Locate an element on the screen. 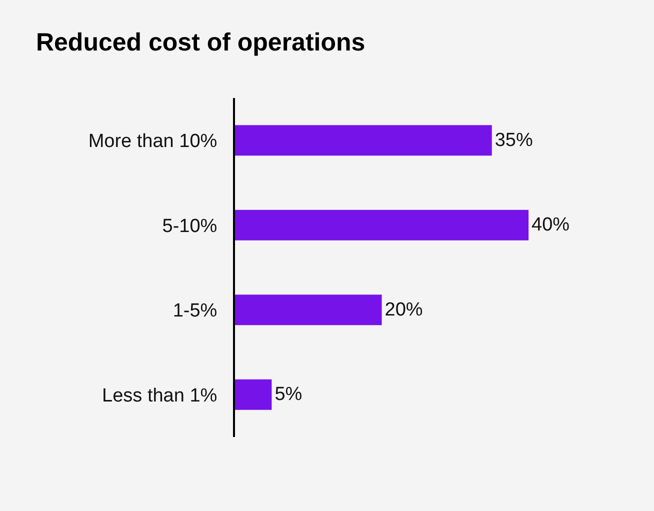  y-tick-label: More than 10% is located at coordinates (153, 141).